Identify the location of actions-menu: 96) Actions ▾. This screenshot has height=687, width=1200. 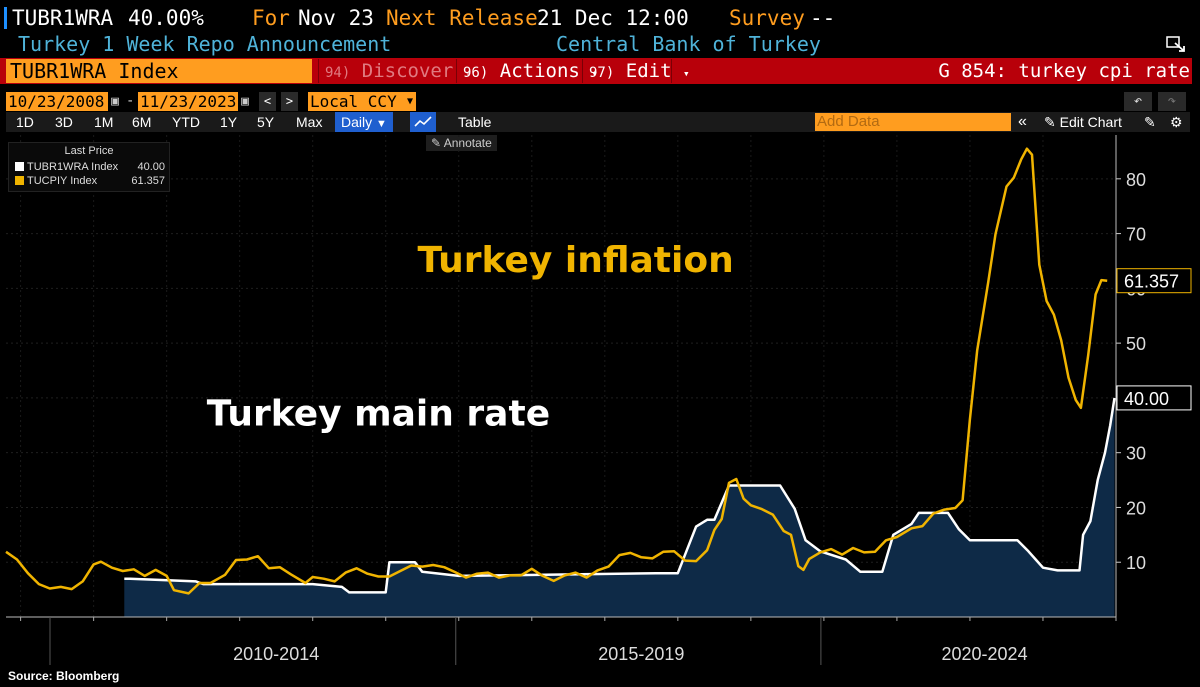
(527, 71).